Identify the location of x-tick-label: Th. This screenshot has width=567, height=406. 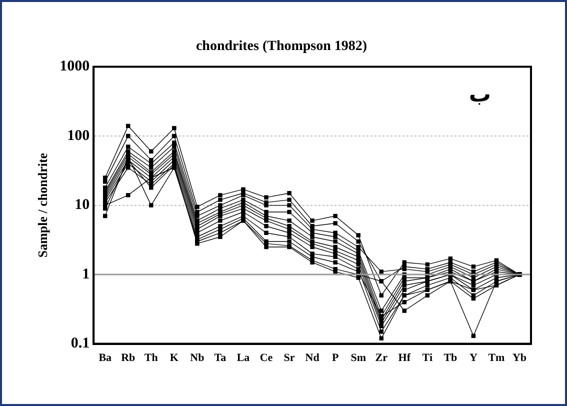
(151, 358).